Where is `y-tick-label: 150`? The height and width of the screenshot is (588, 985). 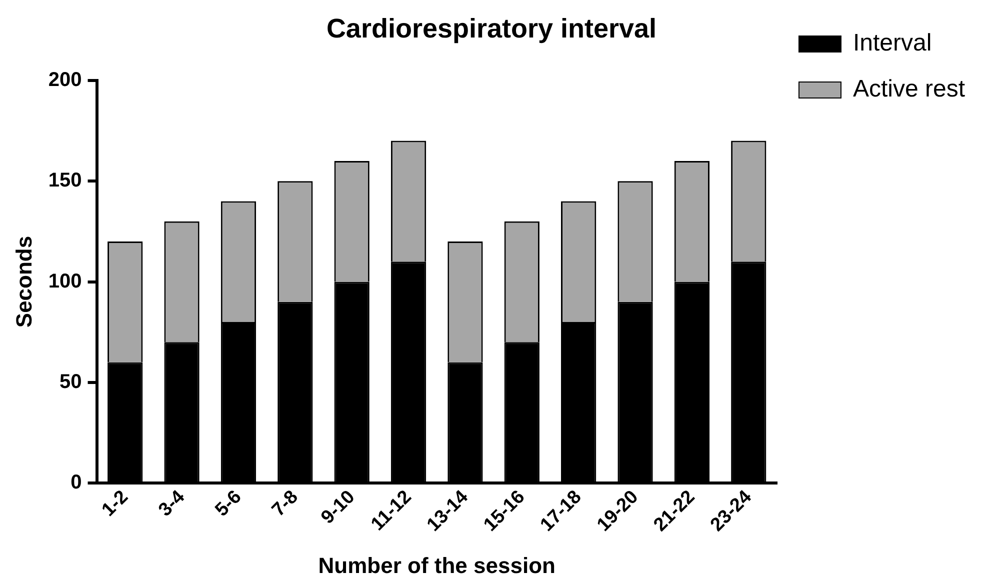 y-tick-label: 150 is located at coordinates (65, 181).